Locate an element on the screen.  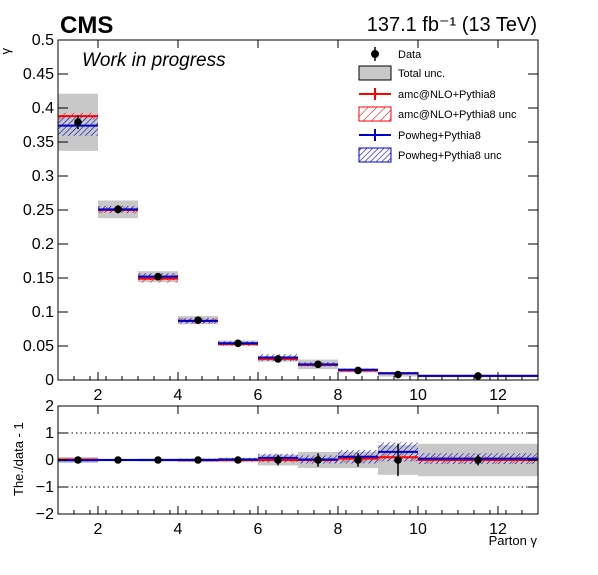
y-tick-label-6: 0.3 is located at coordinates (43, 176).